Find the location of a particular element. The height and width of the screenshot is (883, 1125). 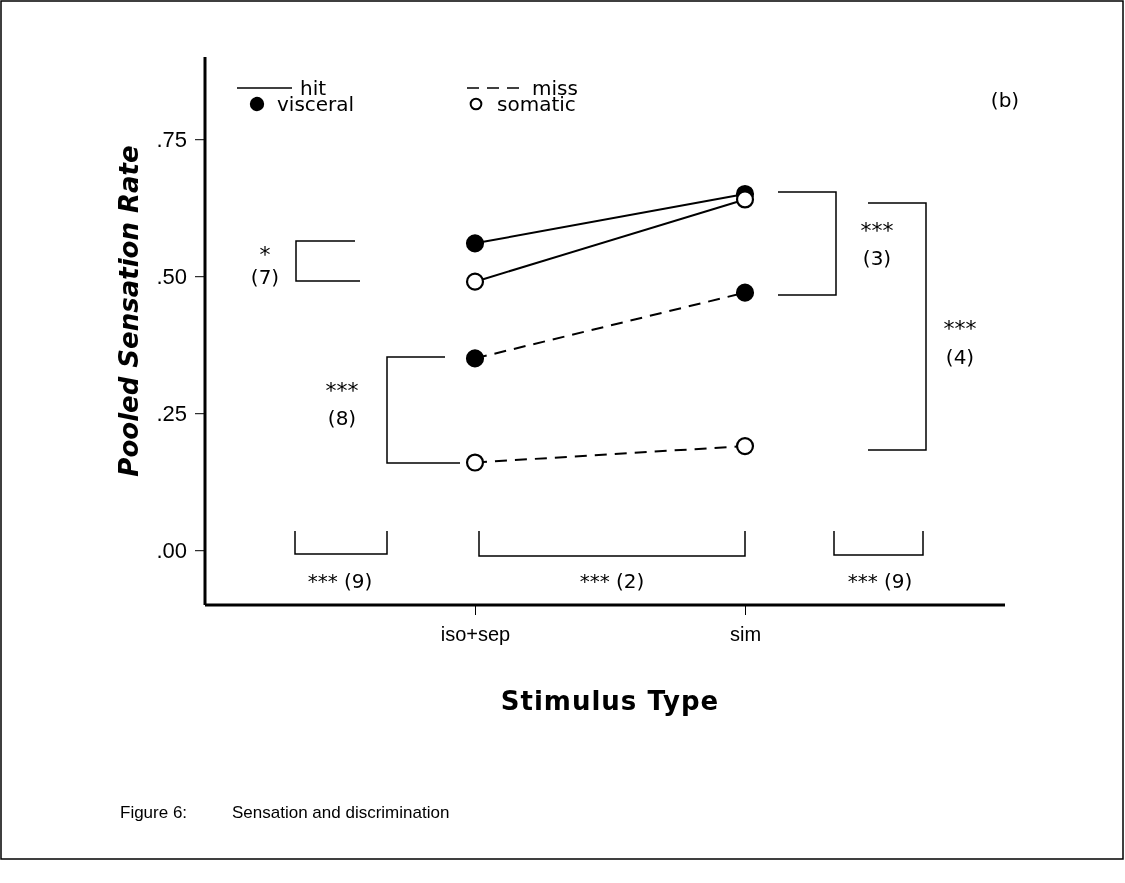

annotation: (4) is located at coordinates (960, 357).